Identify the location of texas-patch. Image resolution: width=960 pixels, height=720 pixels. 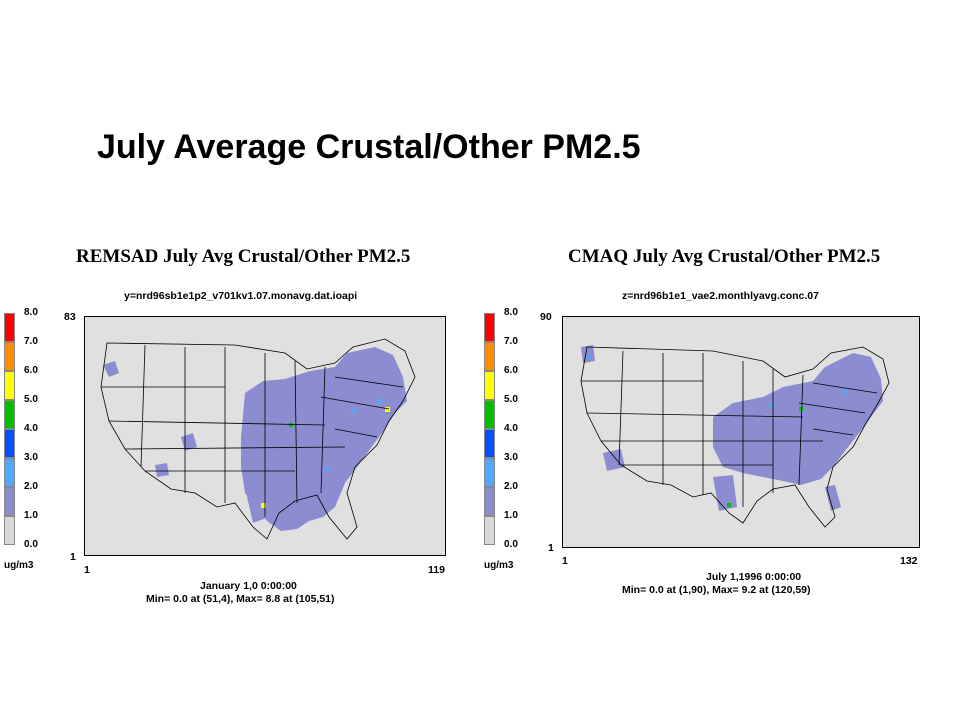
(258, 508).